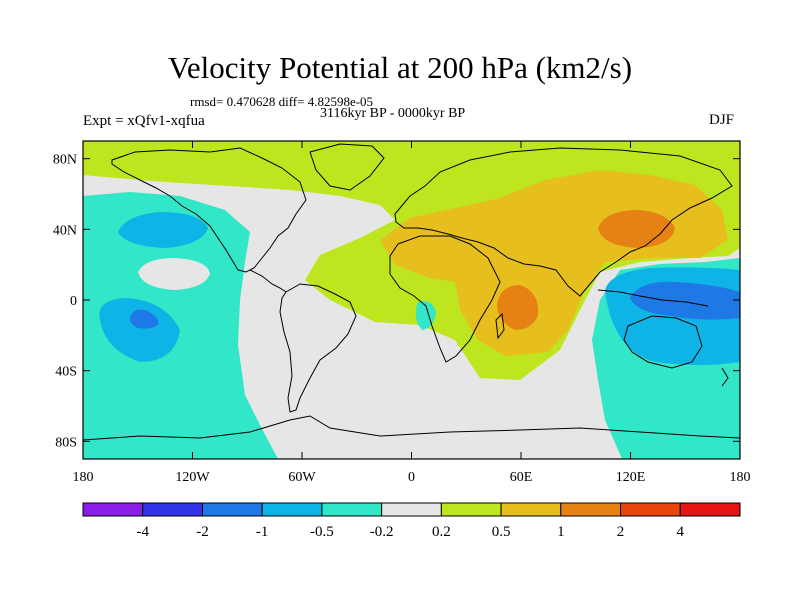 This screenshot has height=600, width=800. What do you see at coordinates (192, 477) in the screenshot?
I see `x-tick-label: 120W` at bounding box center [192, 477].